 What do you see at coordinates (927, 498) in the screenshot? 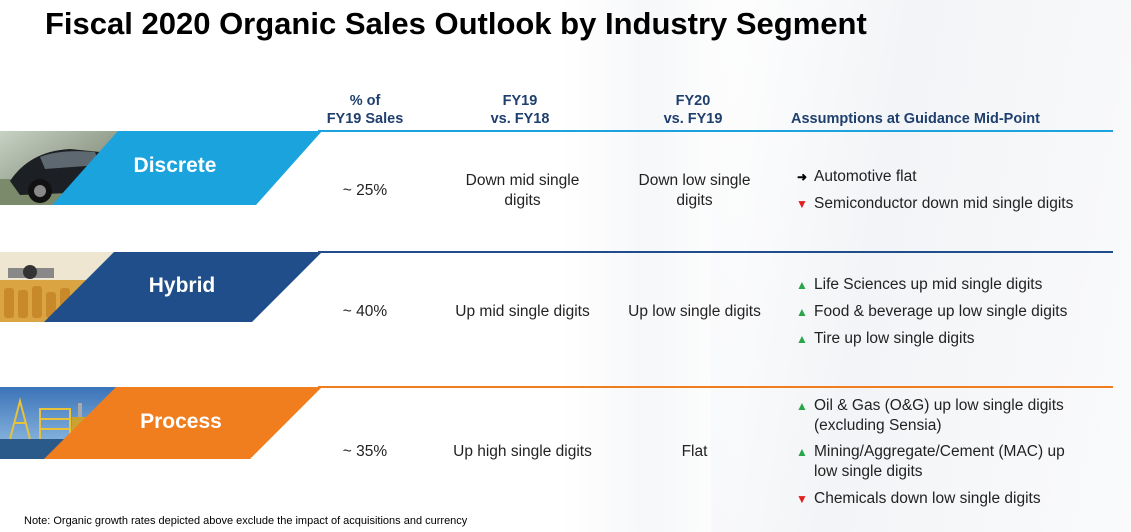
I see `assumption-text: Chemicals down low single digits` at bounding box center [927, 498].